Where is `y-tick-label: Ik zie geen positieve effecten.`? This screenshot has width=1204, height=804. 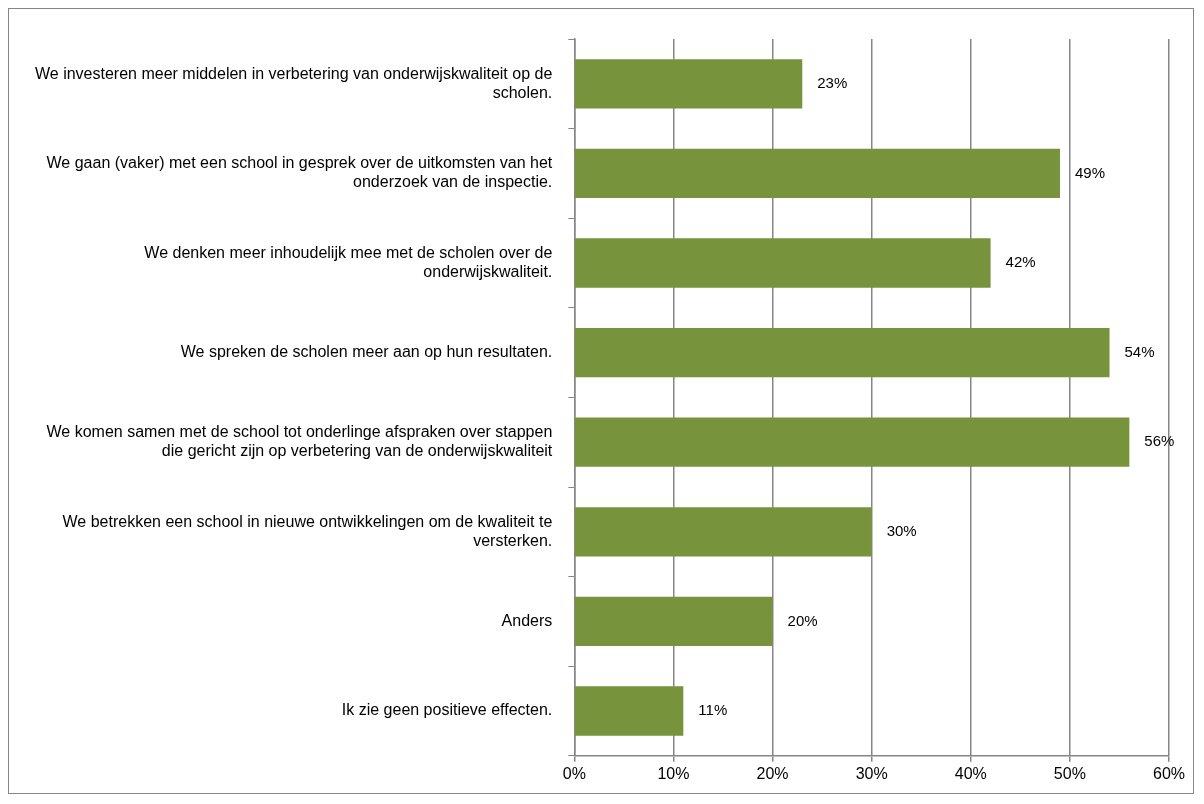
y-tick-label: Ik zie geen positieve effecten. is located at coordinates (447, 710).